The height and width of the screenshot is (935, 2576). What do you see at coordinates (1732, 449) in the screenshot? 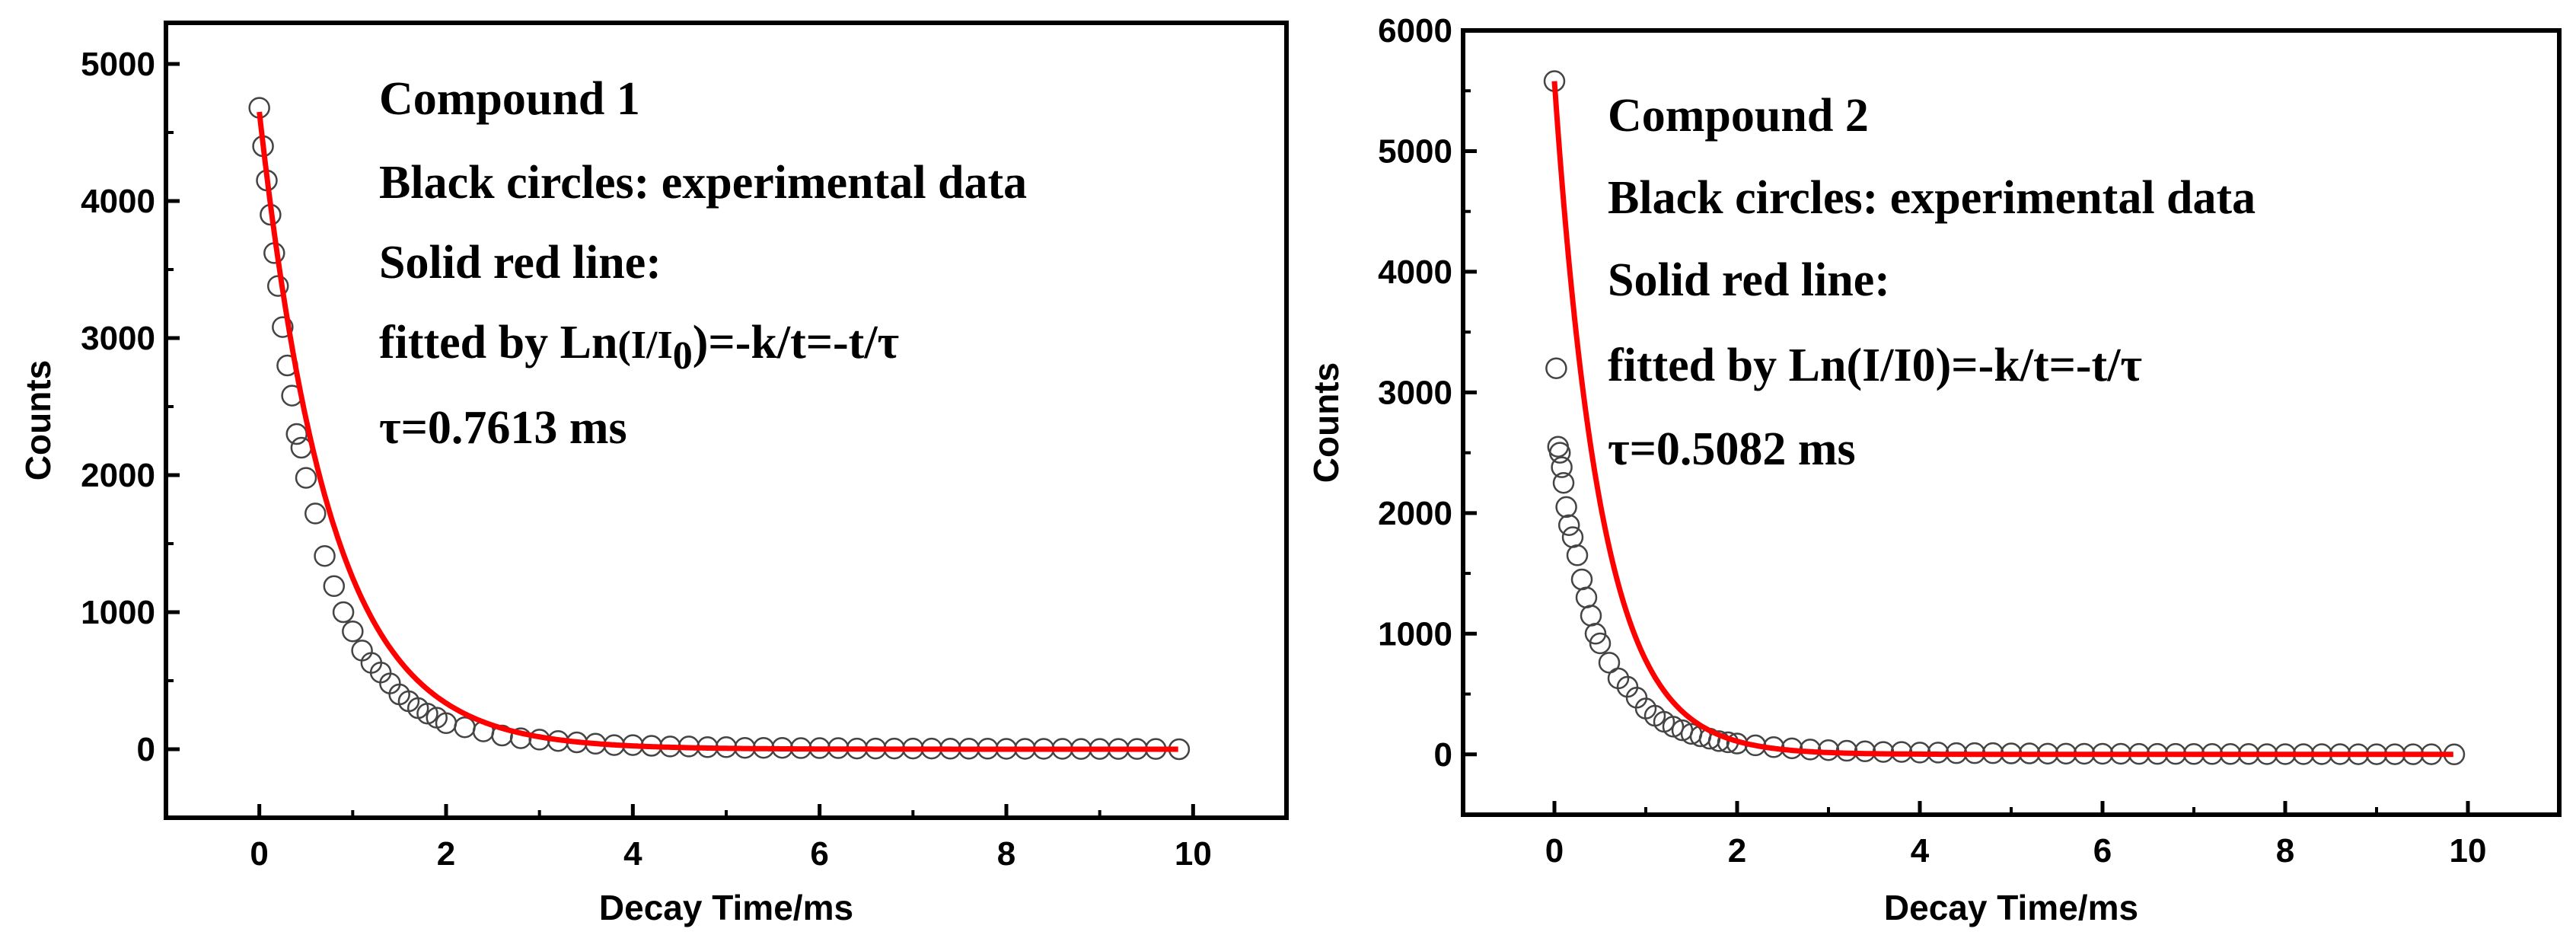
I see `compound-2-tau: τ=0.5082 ms` at bounding box center [1732, 449].